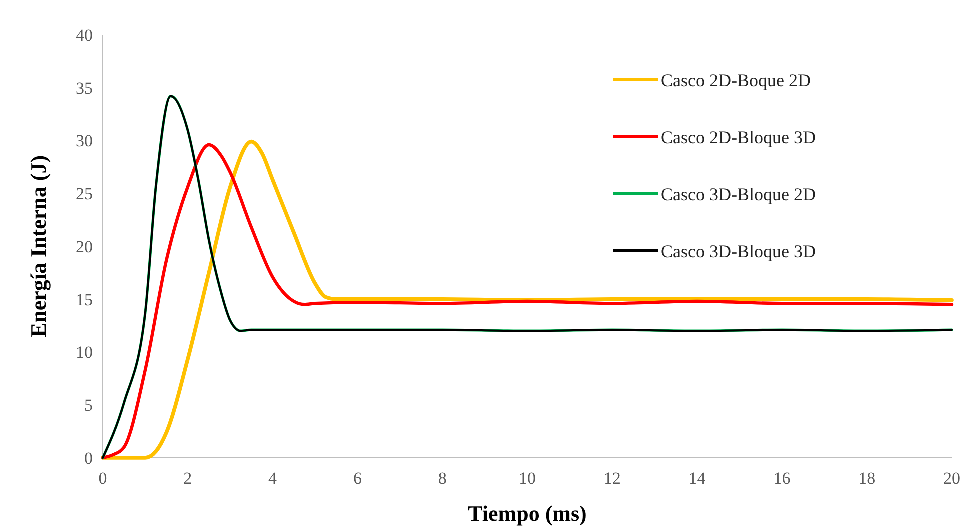 The height and width of the screenshot is (527, 977). Describe the element at coordinates (738, 137) in the screenshot. I see `legend-label: Casco 2D-Bloque 3D` at that location.